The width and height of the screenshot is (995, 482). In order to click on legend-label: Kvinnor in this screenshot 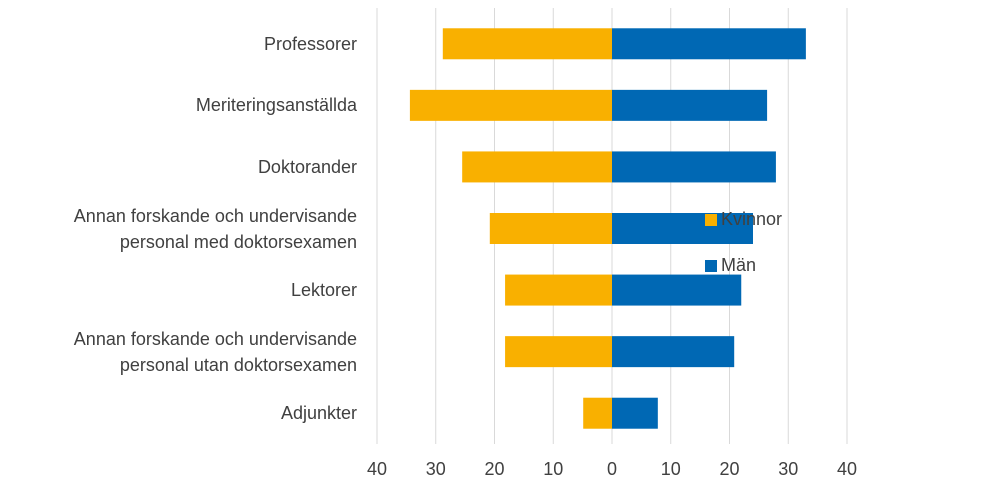, I will do `click(751, 219)`.